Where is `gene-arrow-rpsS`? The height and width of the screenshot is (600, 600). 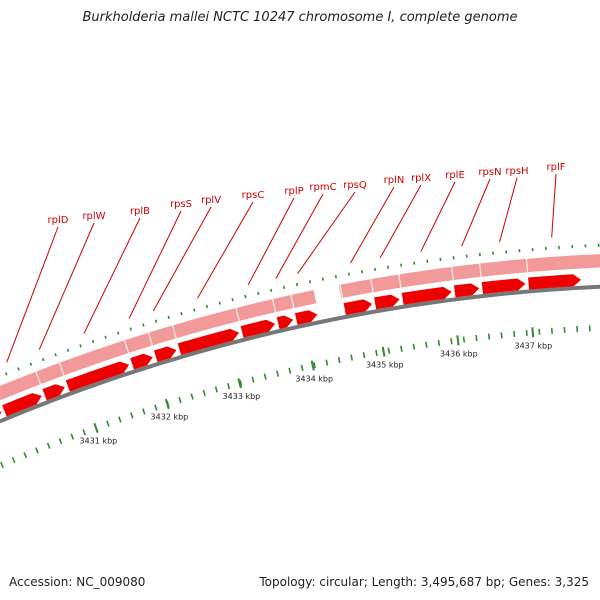
gene-arrow-rpsS is located at coordinates (141, 361).